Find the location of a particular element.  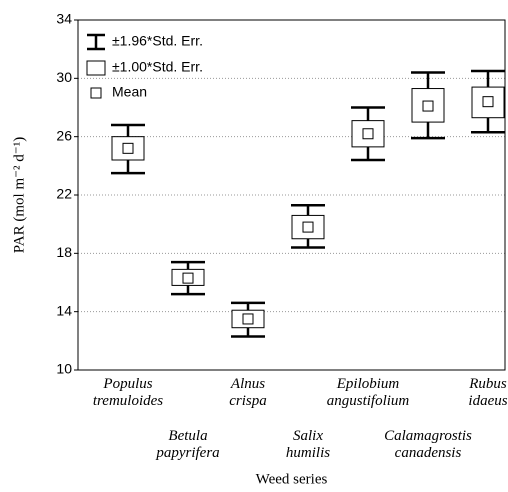

y-tick-label: 14 is located at coordinates (64, 310).